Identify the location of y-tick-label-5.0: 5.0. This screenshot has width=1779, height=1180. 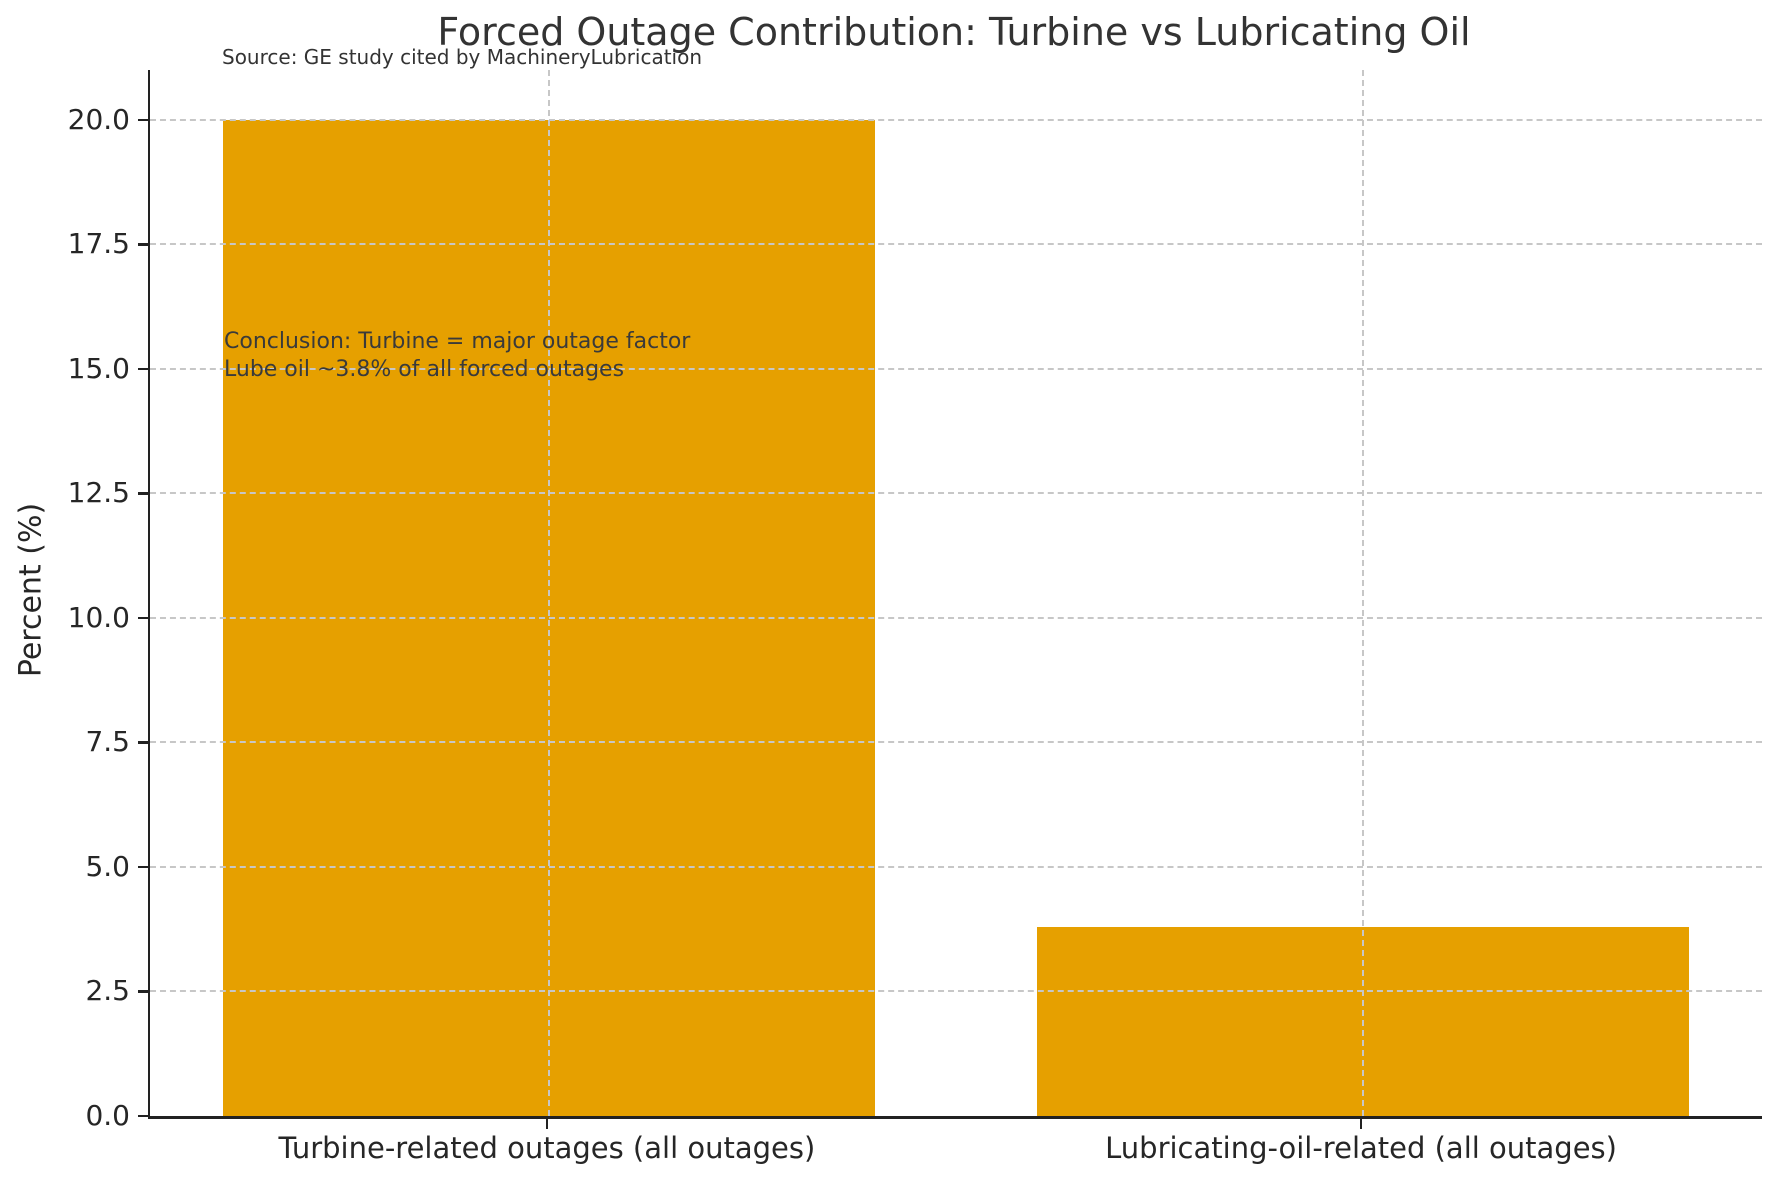
(107, 866).